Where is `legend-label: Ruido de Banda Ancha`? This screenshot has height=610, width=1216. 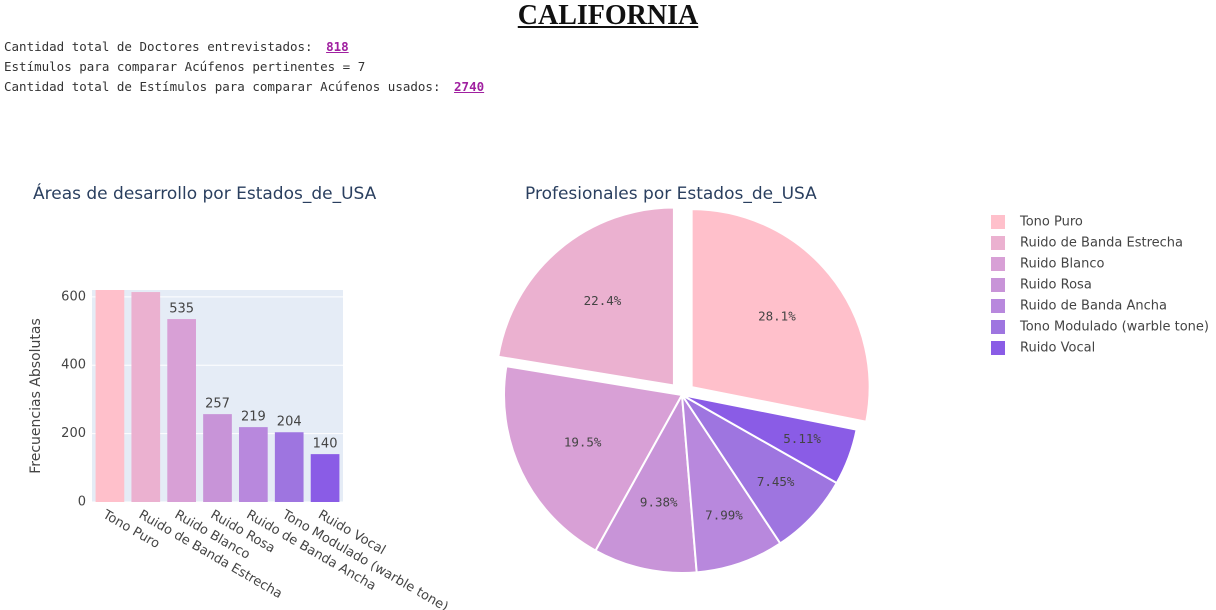 legend-label: Ruido de Banda Ancha is located at coordinates (1093, 306).